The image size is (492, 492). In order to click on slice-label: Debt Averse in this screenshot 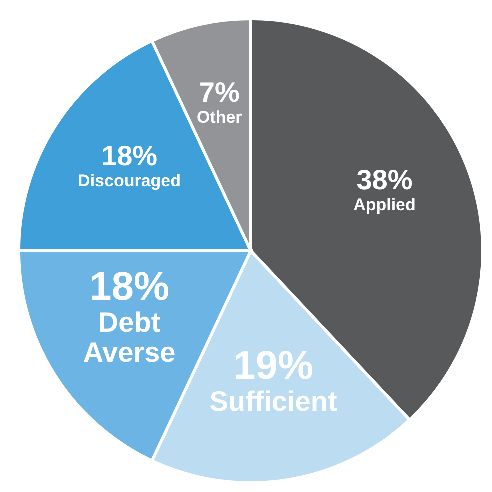, I will do `click(129, 337)`.